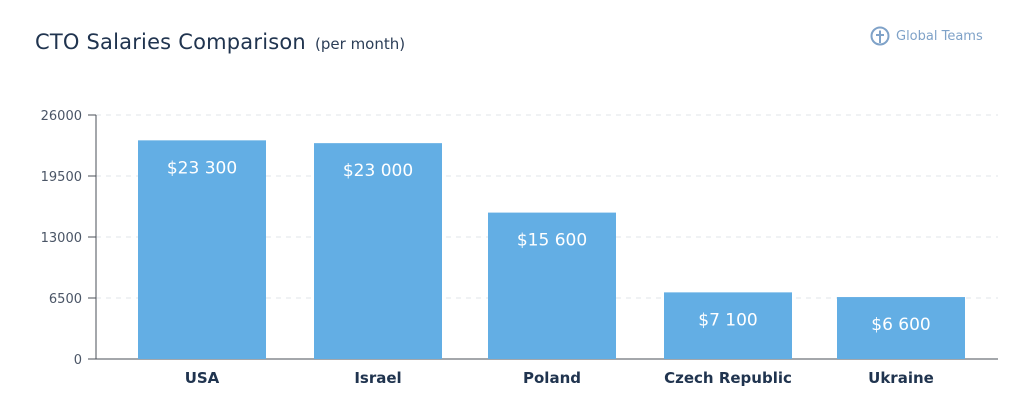 The height and width of the screenshot is (405, 1024). What do you see at coordinates (202, 378) in the screenshot?
I see `x-tick-label: USA` at bounding box center [202, 378].